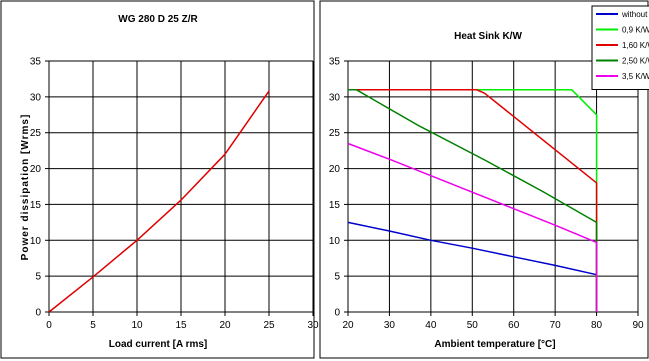 The height and width of the screenshot is (361, 649). I want to click on left-y-tick-label: 20, so click(36, 169).